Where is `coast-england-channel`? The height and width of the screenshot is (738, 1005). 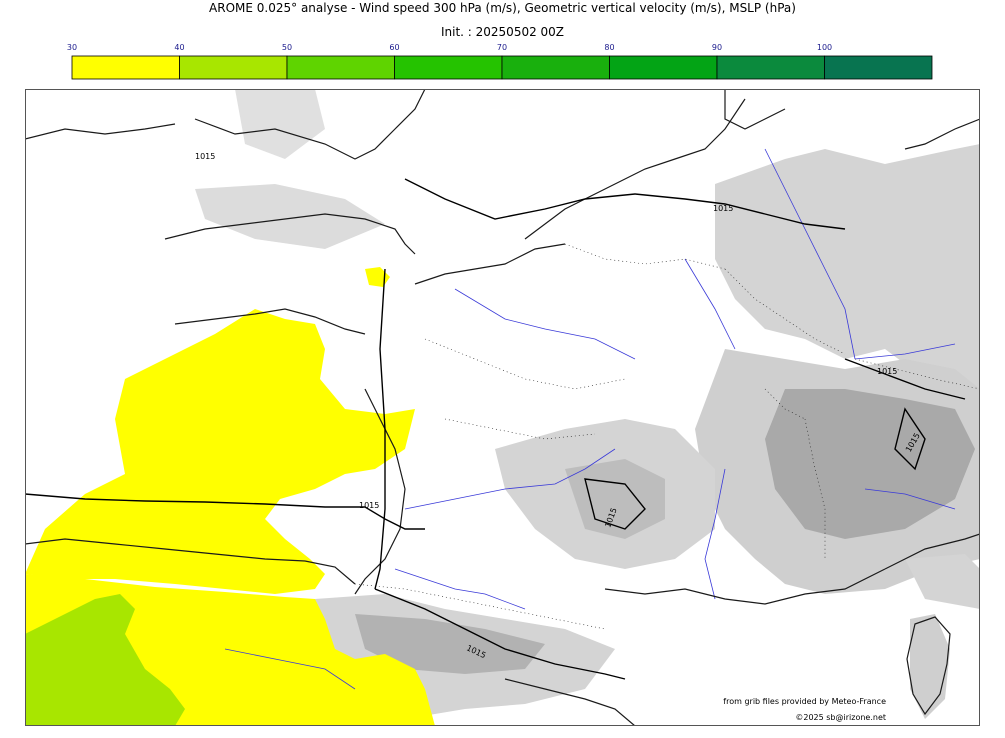
coast-england-channel is located at coordinates (290, 234).